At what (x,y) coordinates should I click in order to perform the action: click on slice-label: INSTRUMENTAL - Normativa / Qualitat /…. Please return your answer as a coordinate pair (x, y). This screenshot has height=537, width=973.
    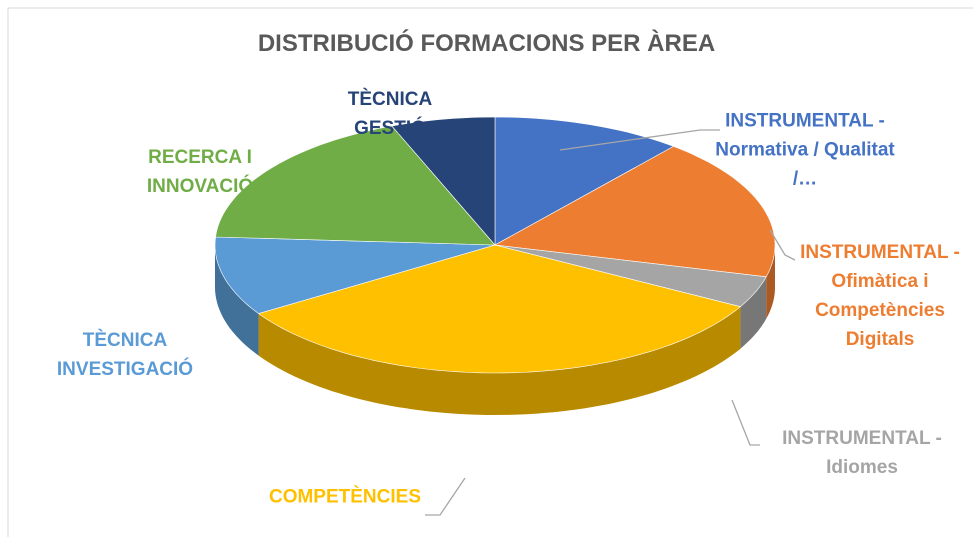
    Looking at the image, I should click on (805, 150).